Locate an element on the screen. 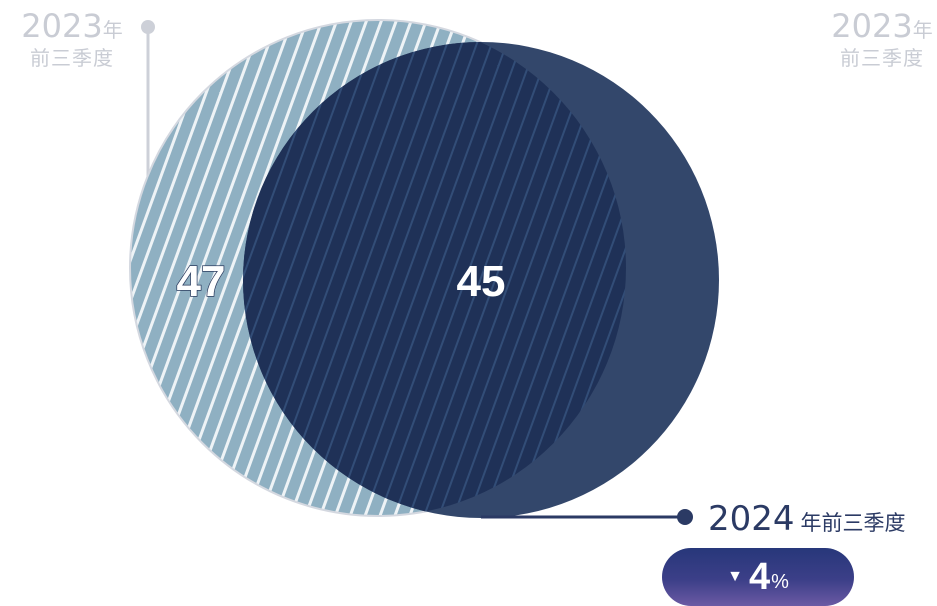  label-2024-year: 2024 is located at coordinates (751, 519).